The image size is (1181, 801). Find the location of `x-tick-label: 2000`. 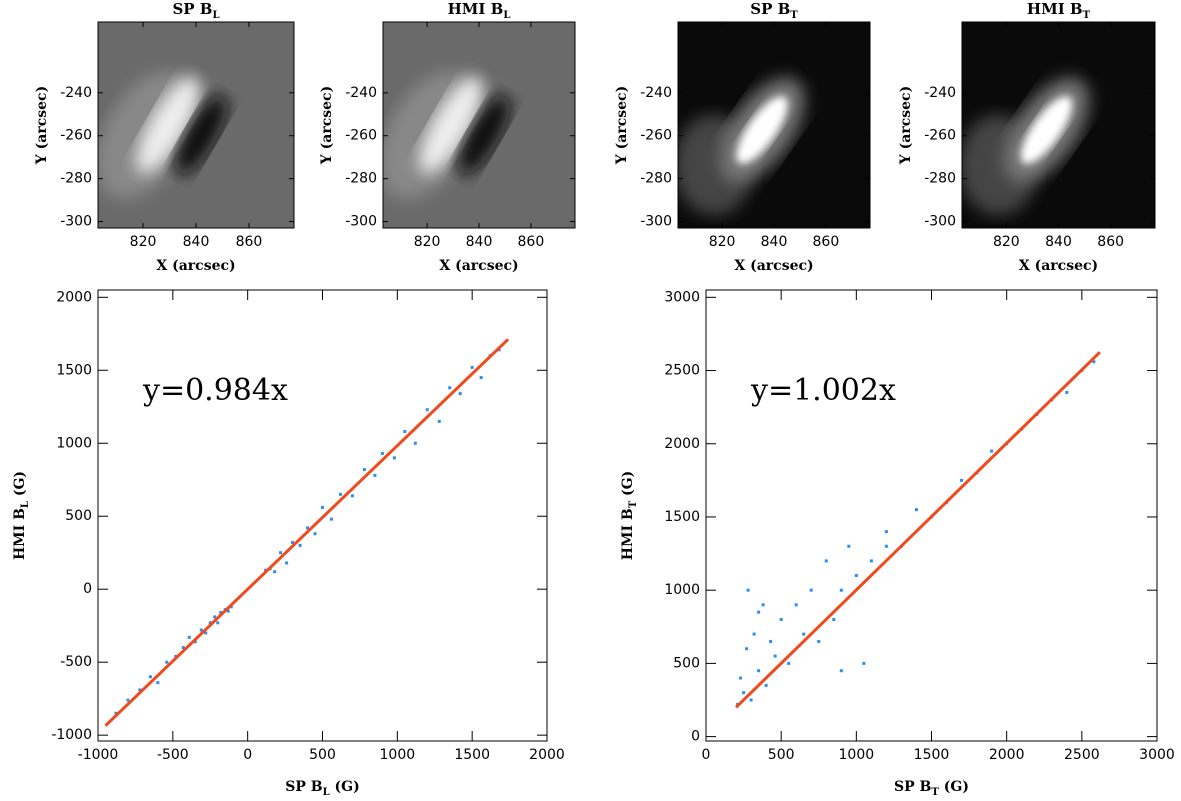

x-tick-label: 2000 is located at coordinates (1007, 755).